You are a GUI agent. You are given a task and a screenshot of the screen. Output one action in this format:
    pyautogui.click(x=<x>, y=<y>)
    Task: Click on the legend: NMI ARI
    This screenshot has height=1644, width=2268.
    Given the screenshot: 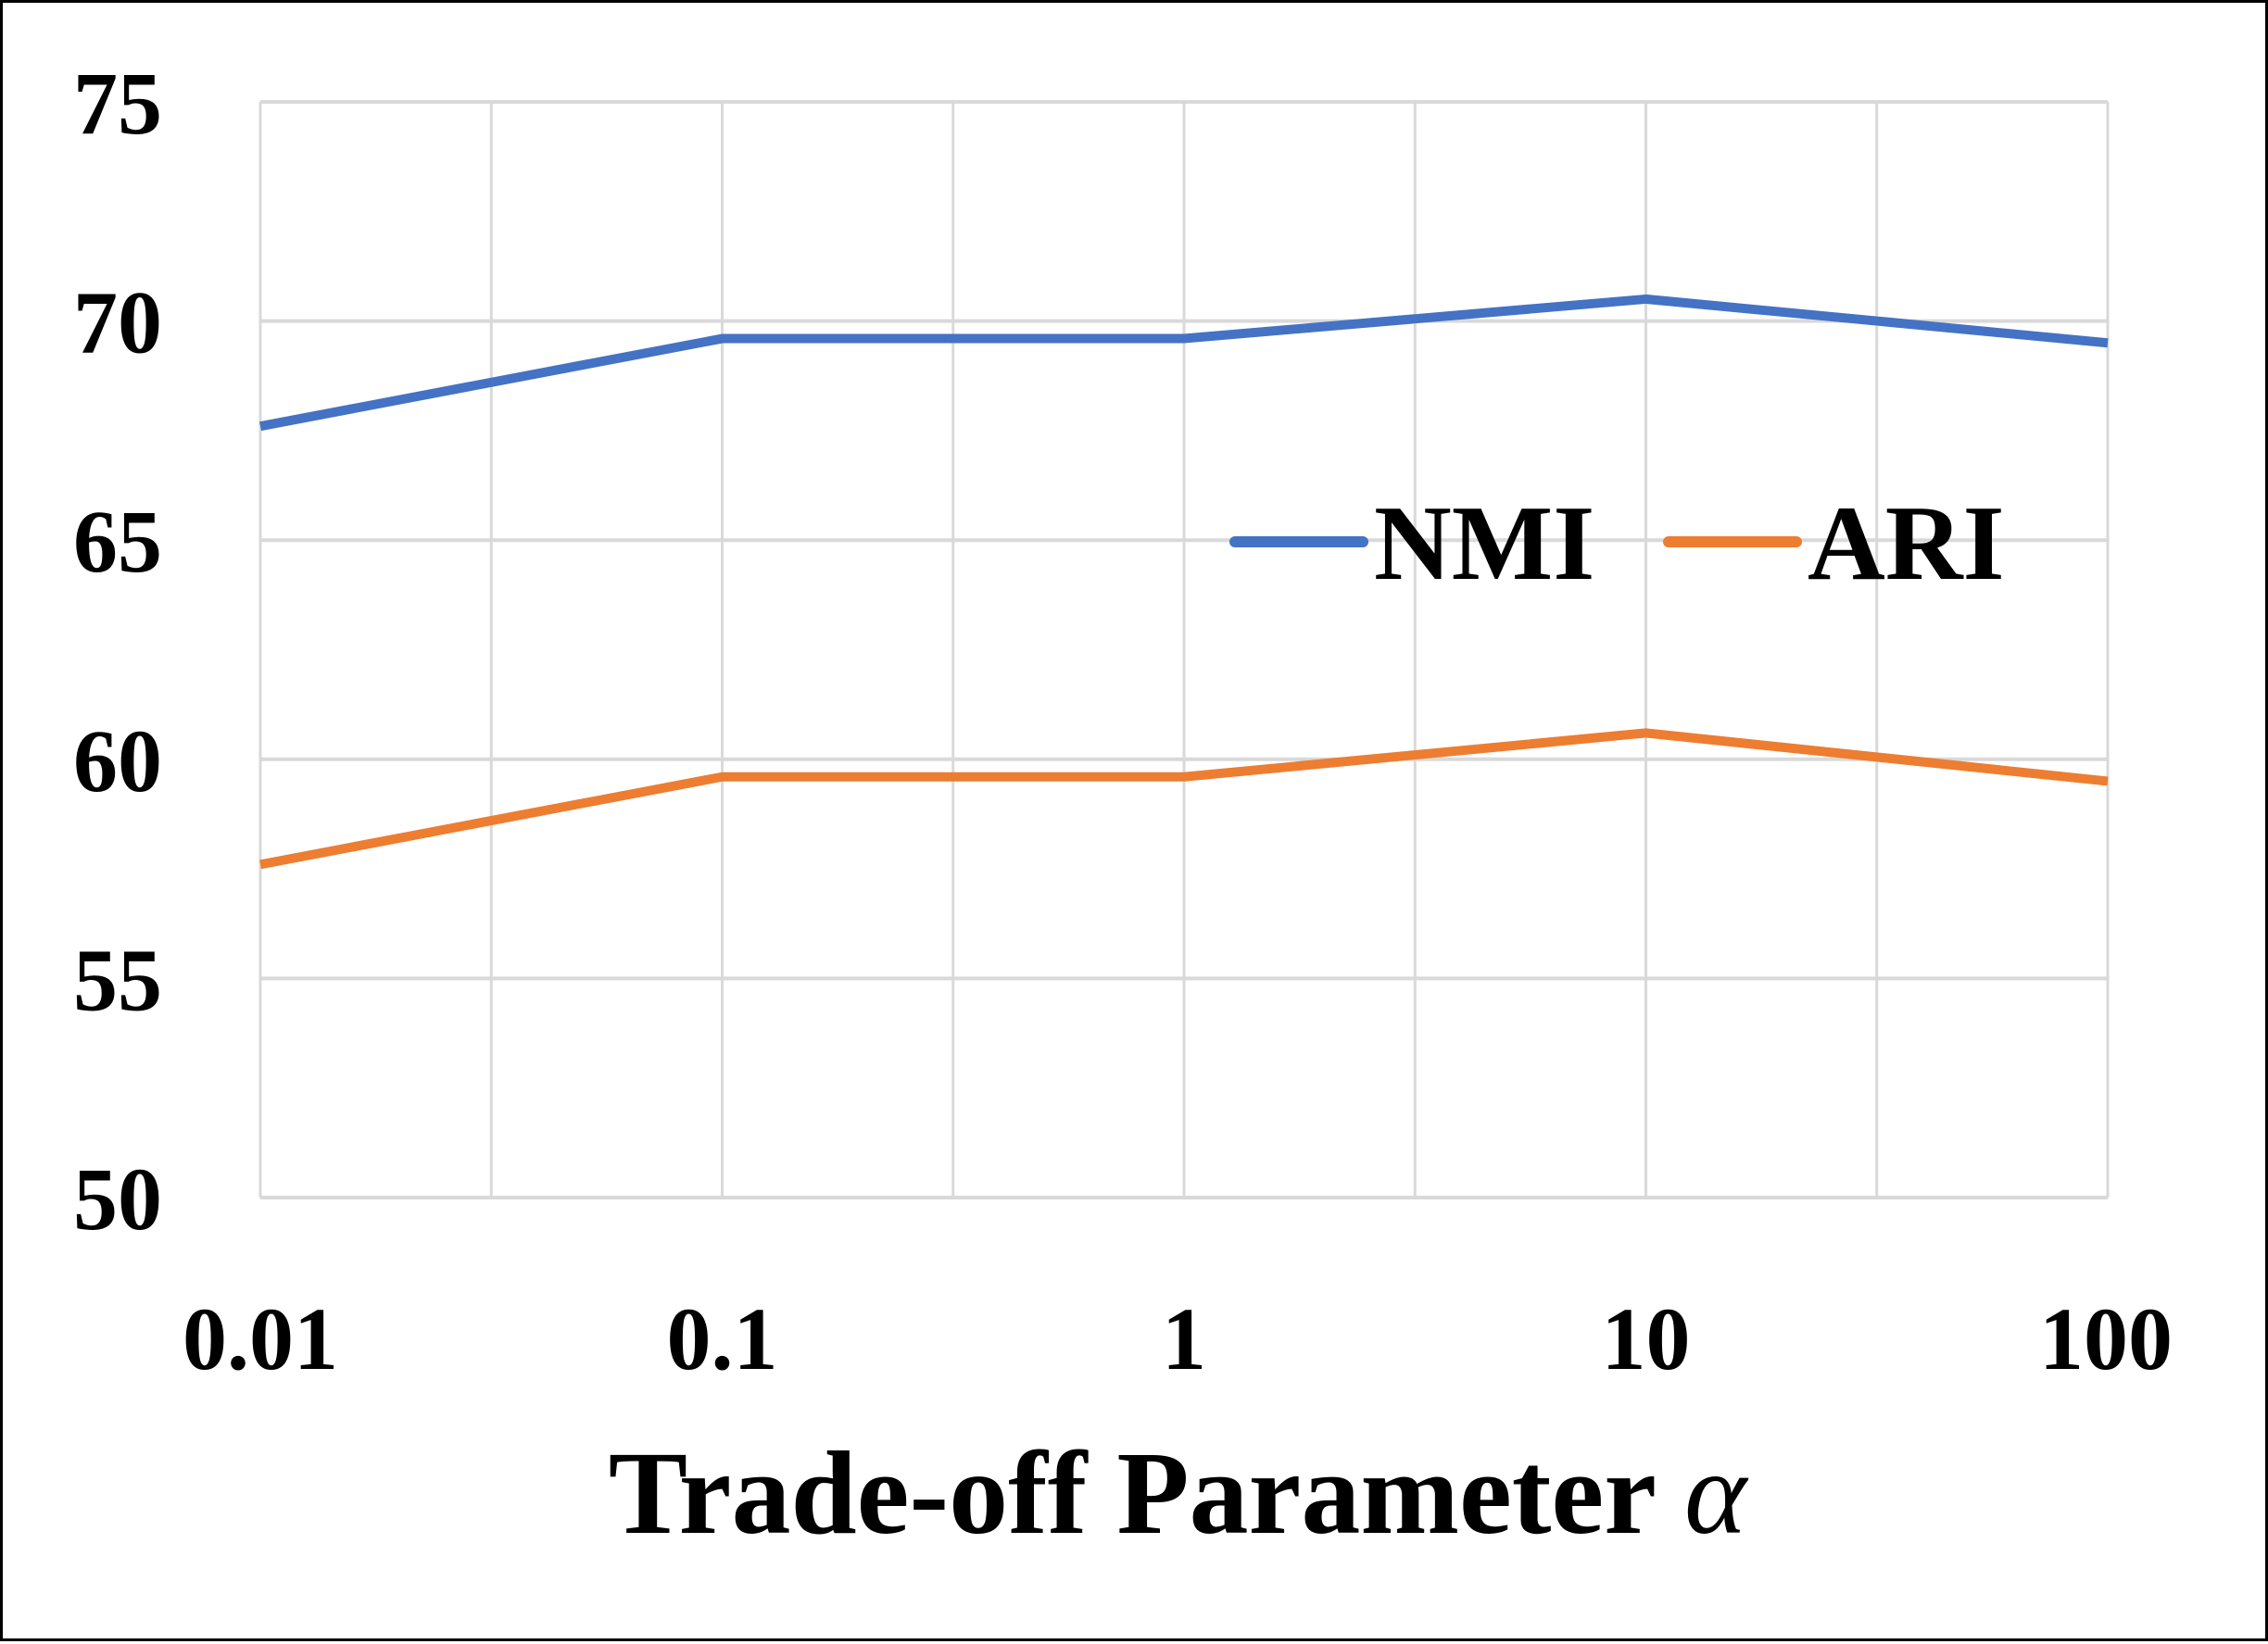 What is the action you would take?
    pyautogui.click(x=1620, y=543)
    